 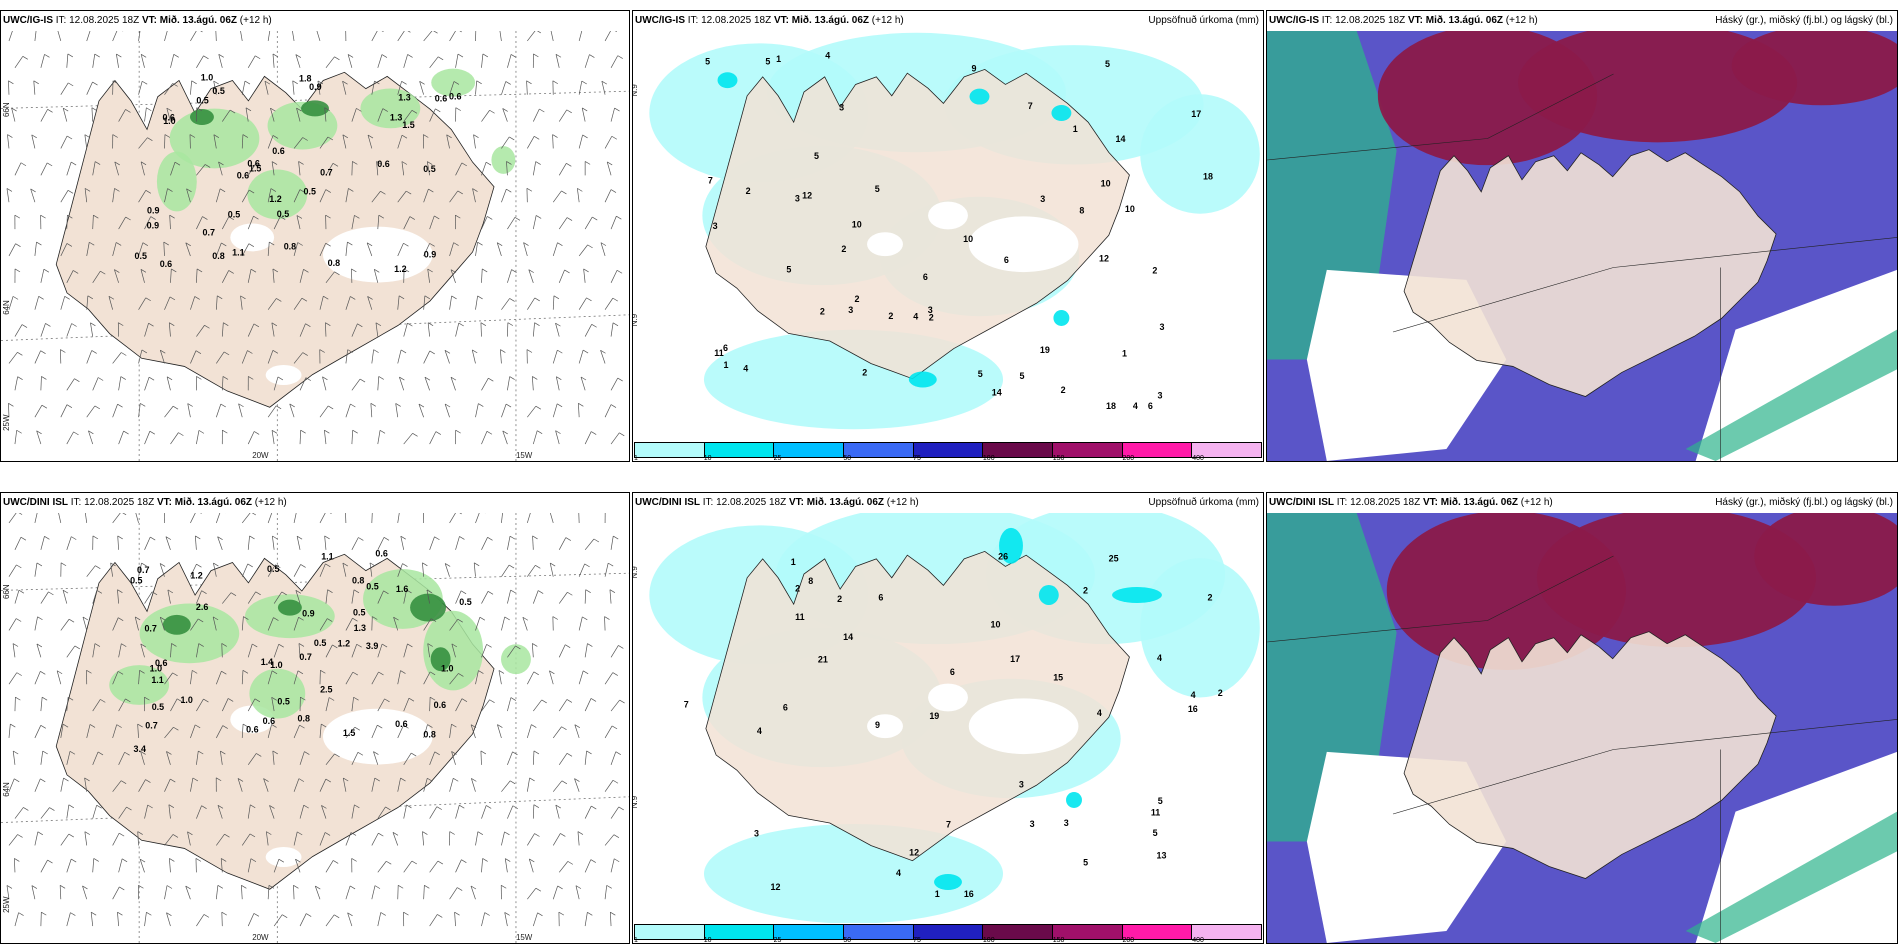 What do you see at coordinates (408, 125) in the screenshot?
I see `wind-value-label: 1.5` at bounding box center [408, 125].